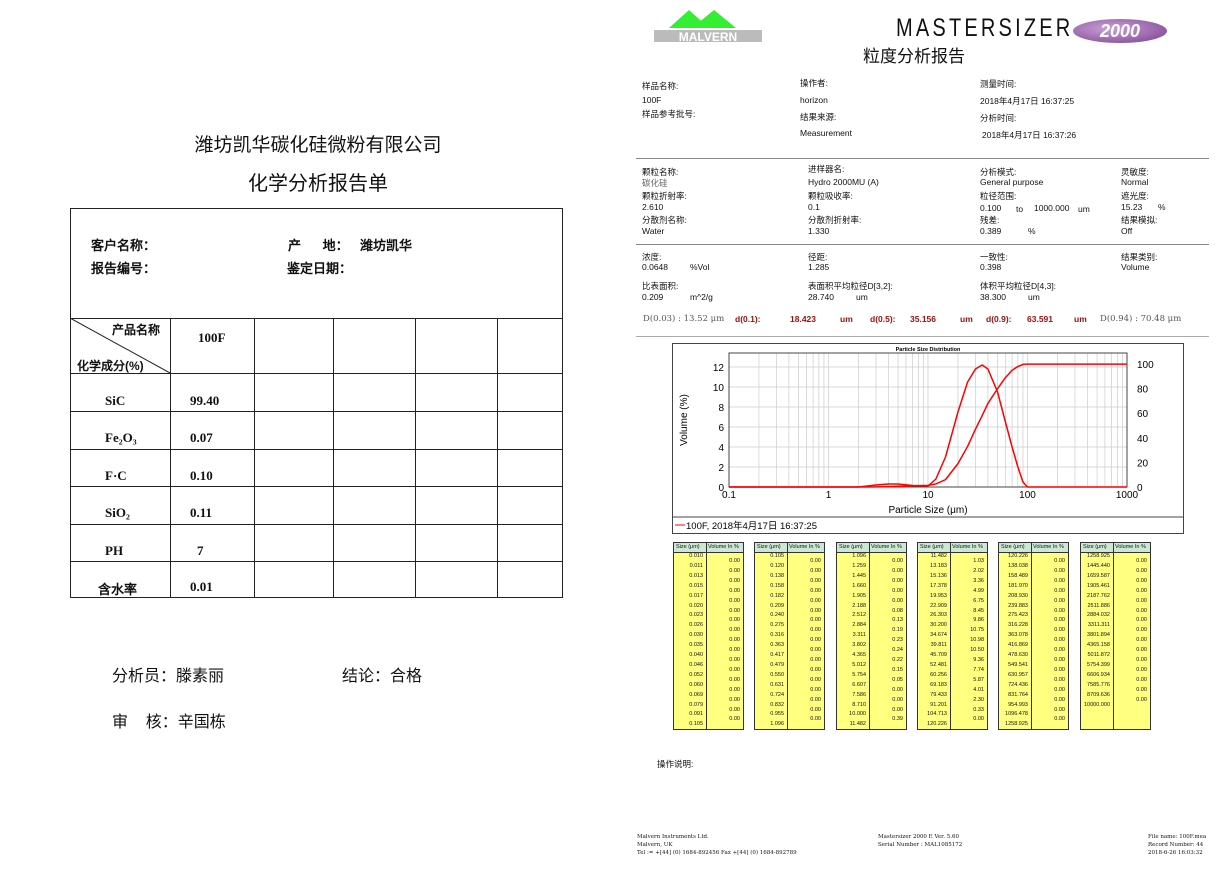 The width and height of the screenshot is (1231, 870). What do you see at coordinates (1040, 319) in the screenshot?
I see `d09: 63.591` at bounding box center [1040, 319].